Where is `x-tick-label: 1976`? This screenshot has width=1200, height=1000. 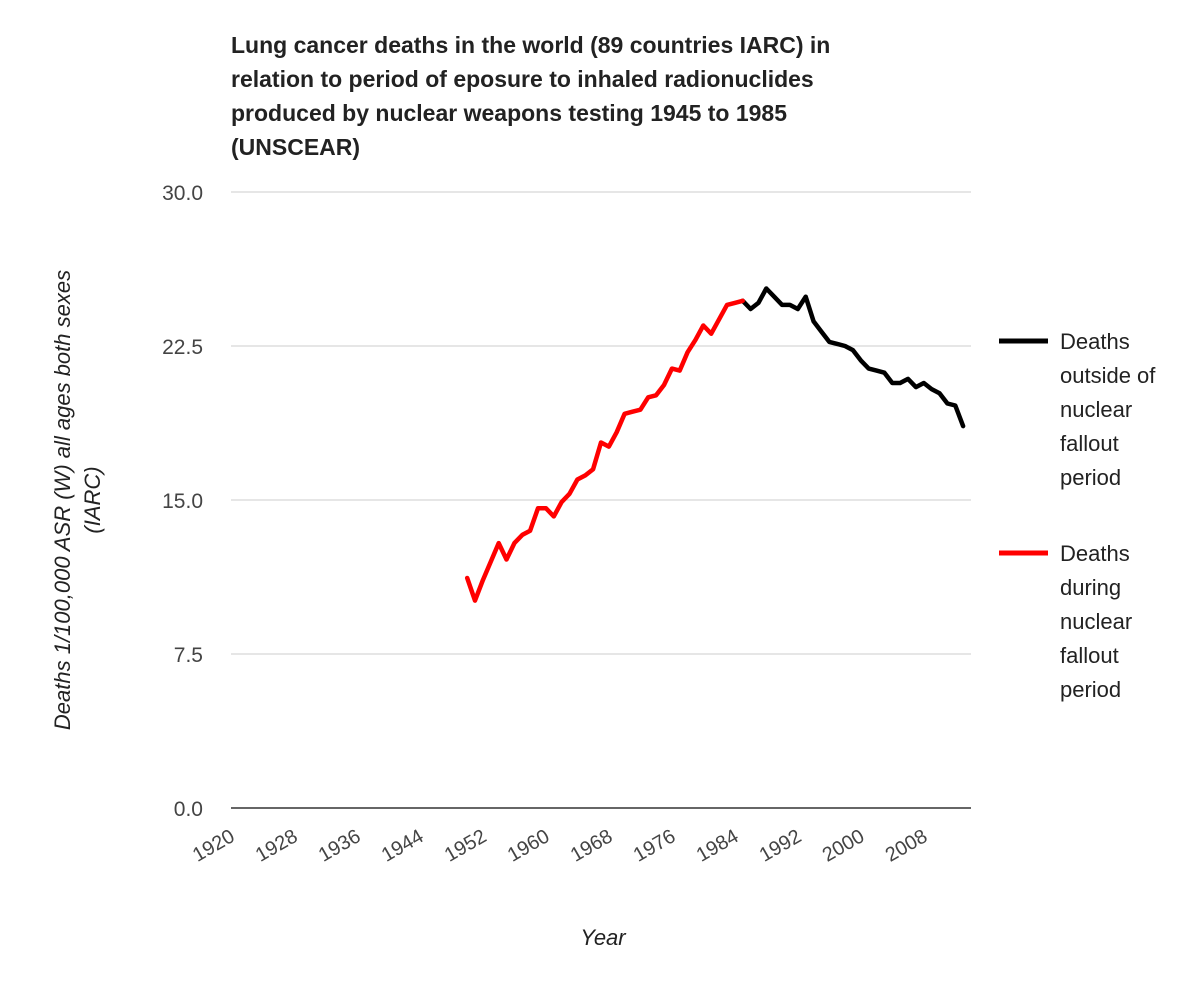 x-tick-label: 1976 is located at coordinates (655, 845).